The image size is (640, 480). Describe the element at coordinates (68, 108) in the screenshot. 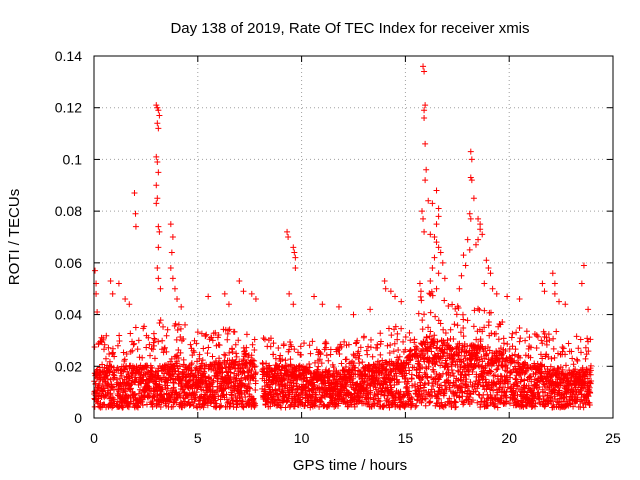

I see `y-tick-label: 0.12` at that location.